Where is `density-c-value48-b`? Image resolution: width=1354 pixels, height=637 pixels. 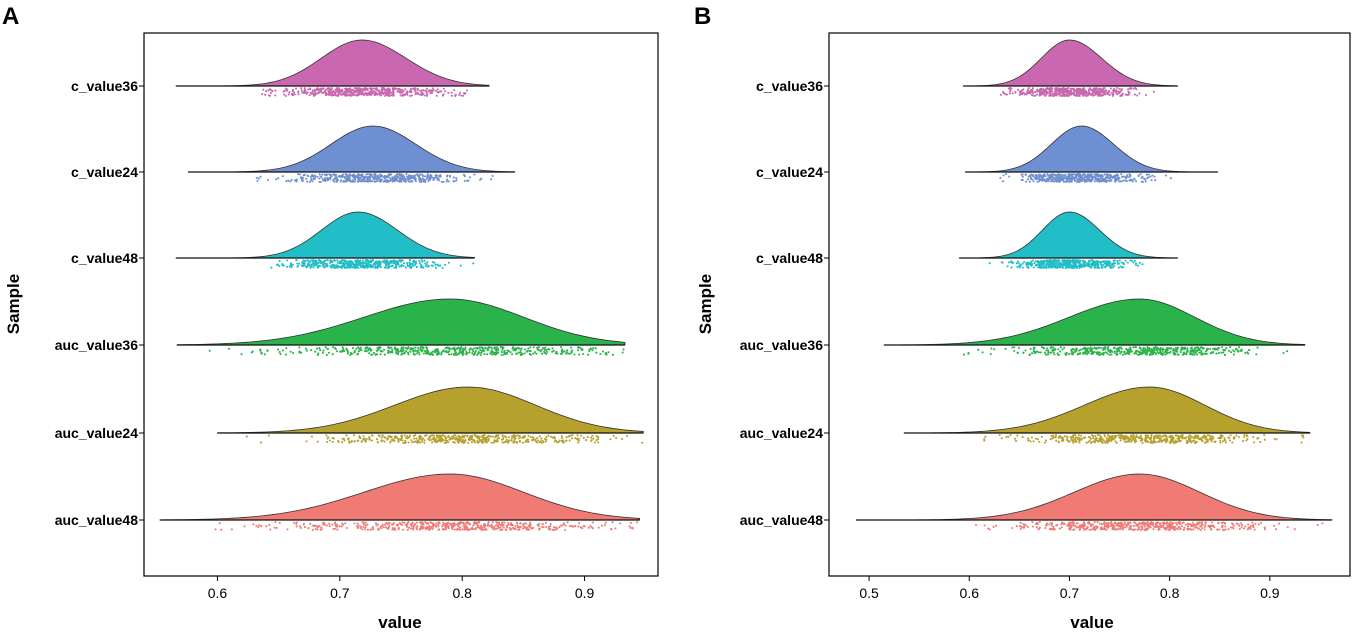
density-c-value48-b is located at coordinates (1068, 235).